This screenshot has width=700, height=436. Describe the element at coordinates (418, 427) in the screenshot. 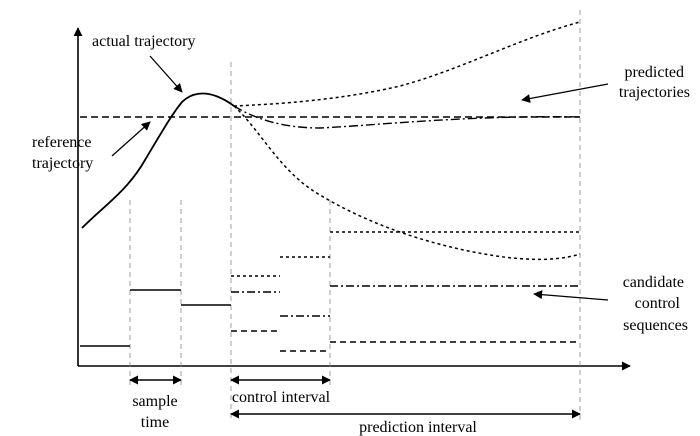

I see `prediction-interval-label: prediction interval` at that location.